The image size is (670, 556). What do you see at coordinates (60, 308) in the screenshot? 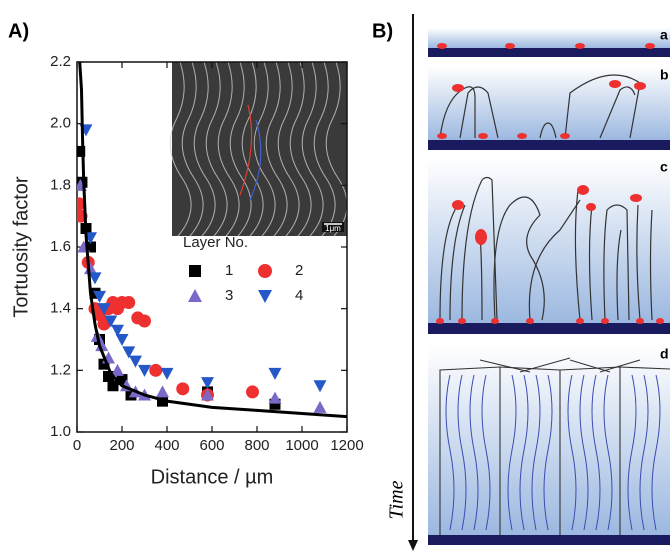
I see `y-tick-label: 1.4` at bounding box center [60, 308].